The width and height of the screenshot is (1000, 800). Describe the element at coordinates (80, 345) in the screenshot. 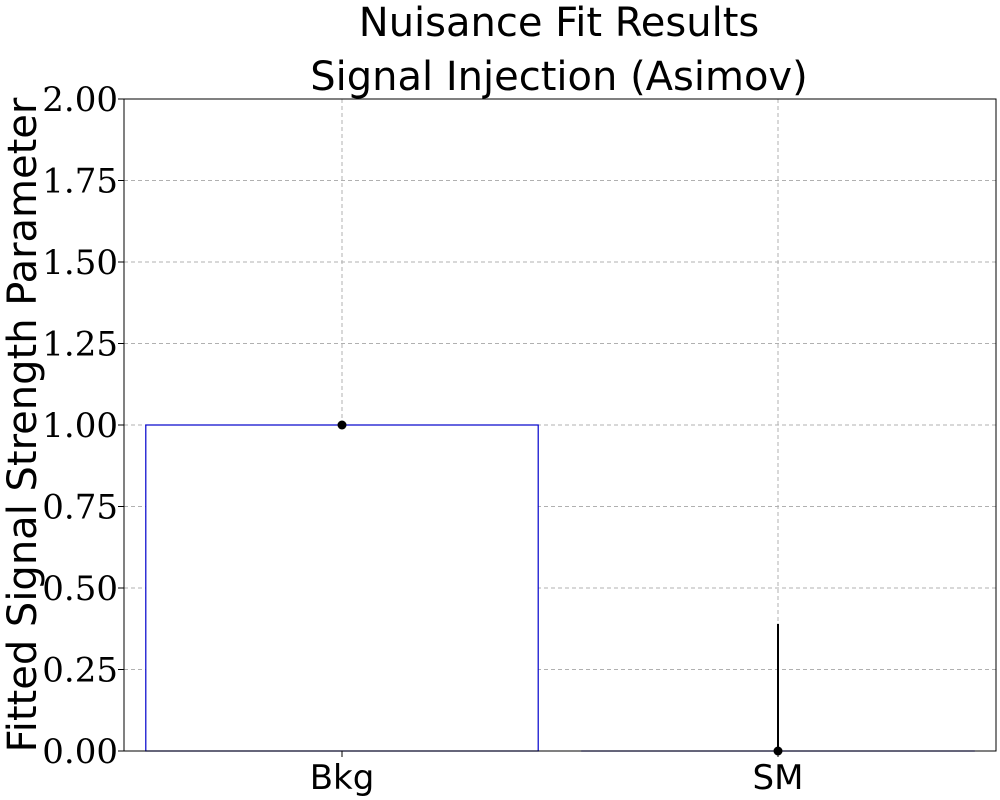

I see `y-tick-label: 1.25` at that location.